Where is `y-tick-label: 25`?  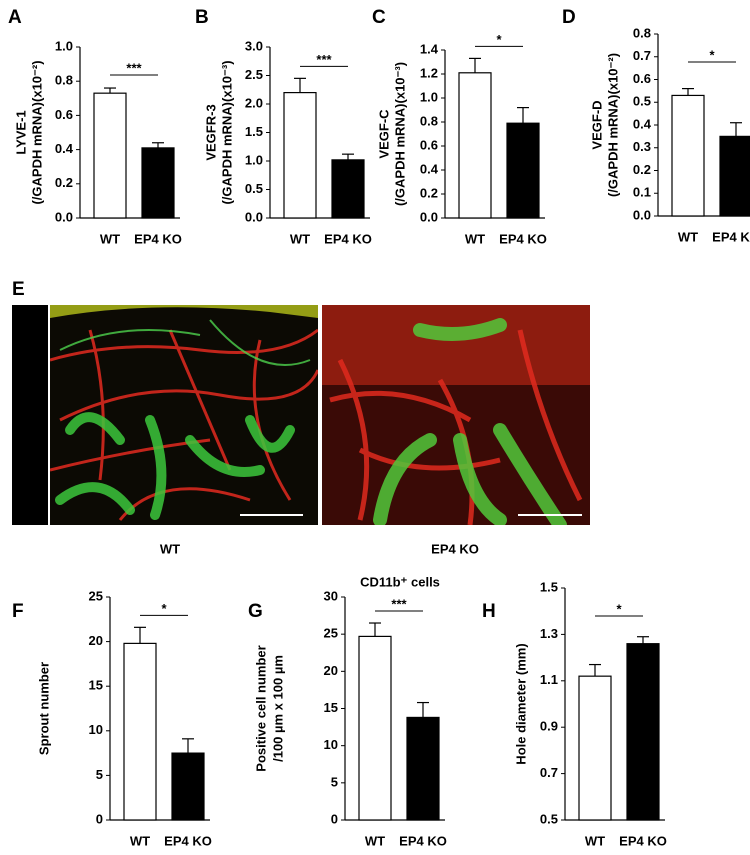 y-tick-label: 25 is located at coordinates (331, 633).